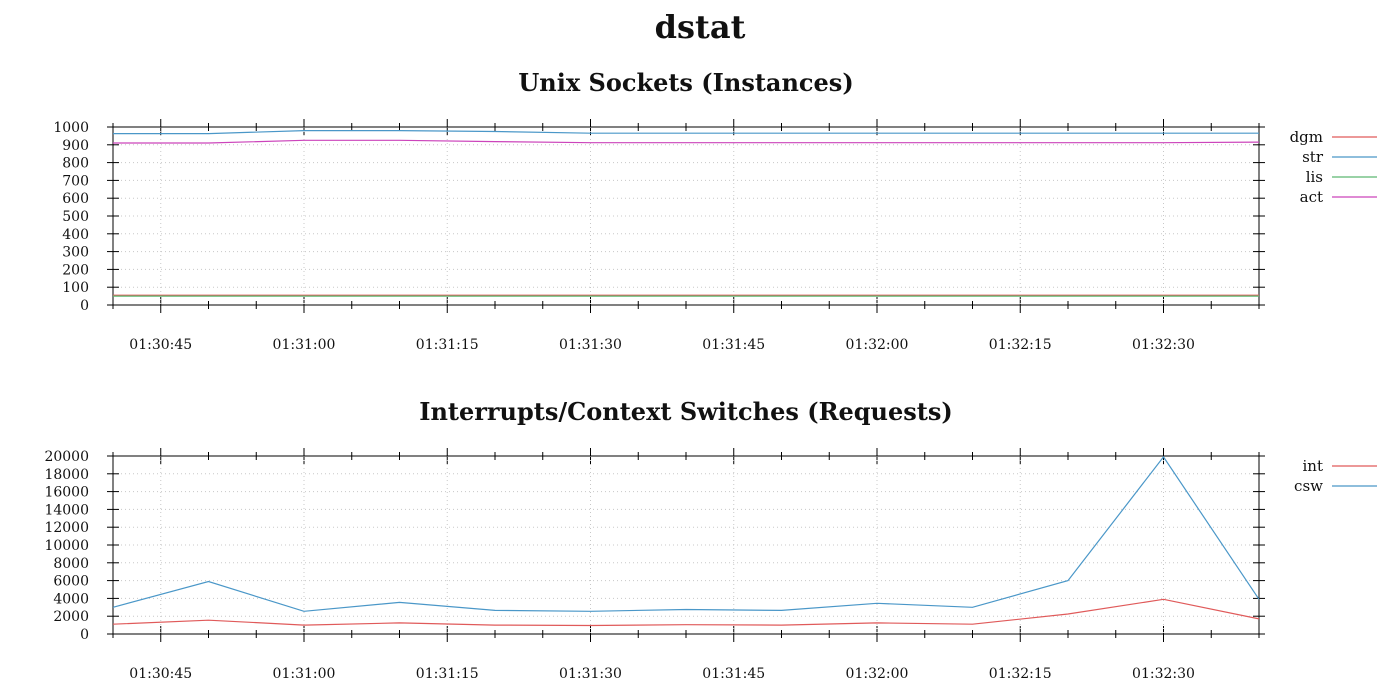 The width and height of the screenshot is (1400, 700). What do you see at coordinates (304, 674) in the screenshot?
I see `chart1-x-tick-label: 01:31:00` at bounding box center [304, 674].